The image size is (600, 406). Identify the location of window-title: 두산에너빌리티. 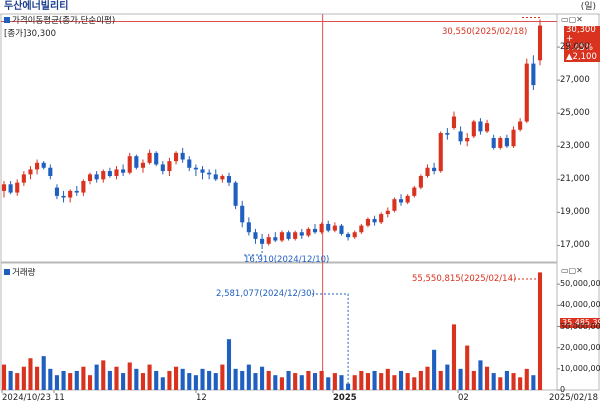
(36, 6).